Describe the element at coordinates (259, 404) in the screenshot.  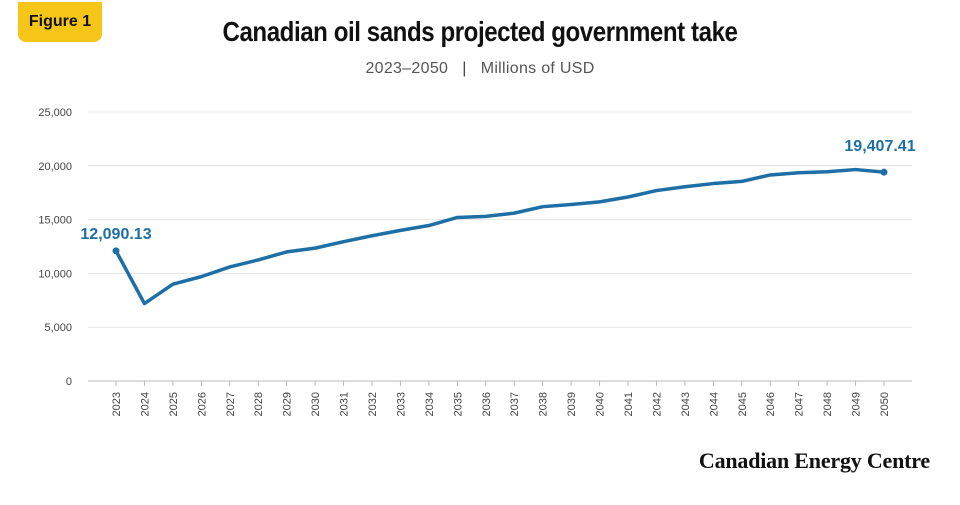
I see `x-tick-label: 2028` at that location.